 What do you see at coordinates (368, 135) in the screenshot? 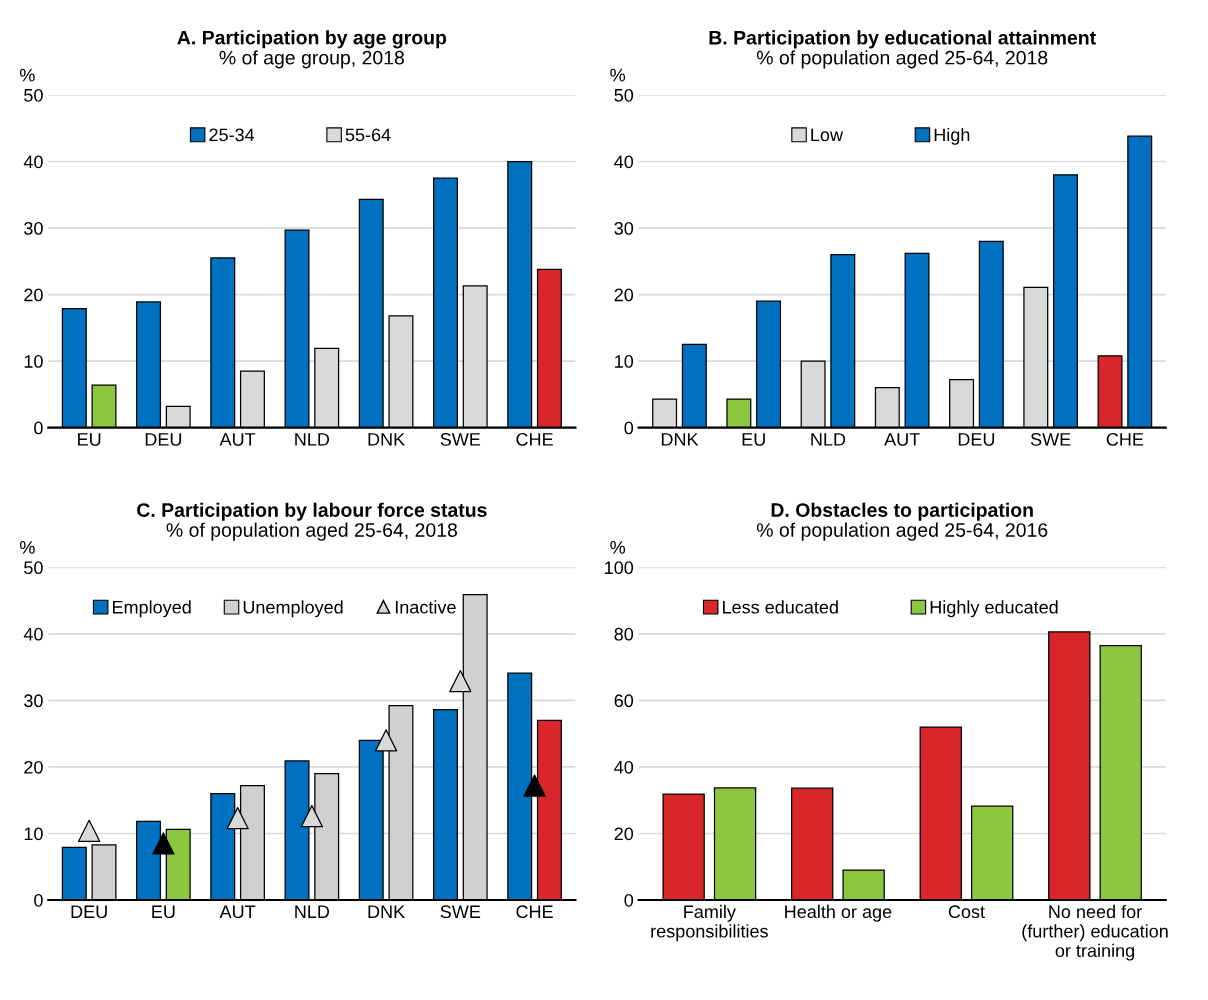
I see `legend-label: 55-64` at bounding box center [368, 135].